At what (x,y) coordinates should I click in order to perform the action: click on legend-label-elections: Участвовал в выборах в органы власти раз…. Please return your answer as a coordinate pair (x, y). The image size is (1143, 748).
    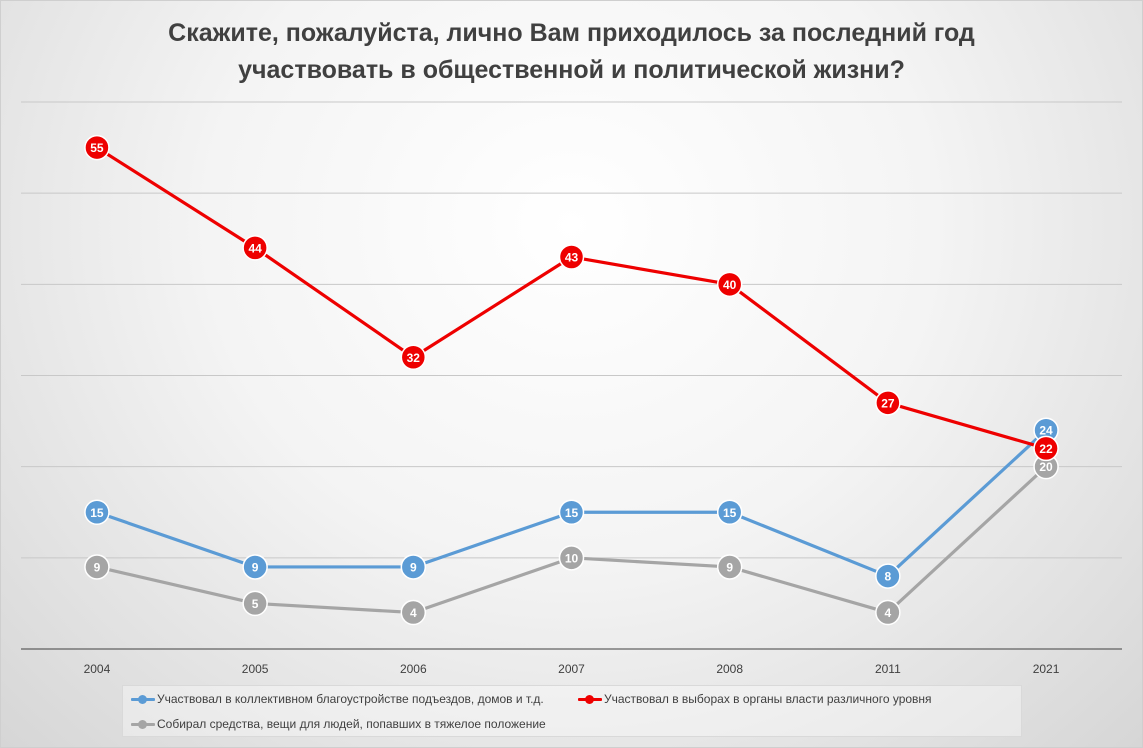
    Looking at the image, I should click on (768, 699).